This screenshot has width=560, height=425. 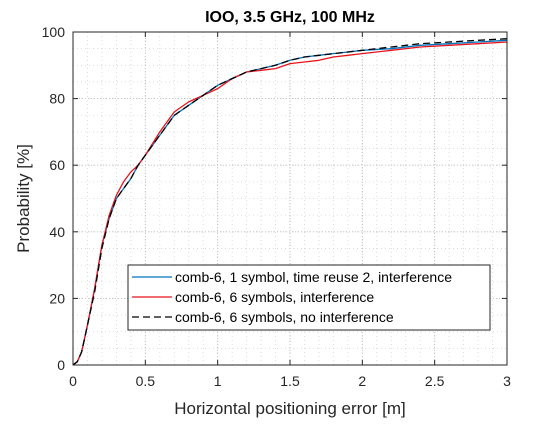 I want to click on y-tick-label: 80, so click(x=57, y=99).